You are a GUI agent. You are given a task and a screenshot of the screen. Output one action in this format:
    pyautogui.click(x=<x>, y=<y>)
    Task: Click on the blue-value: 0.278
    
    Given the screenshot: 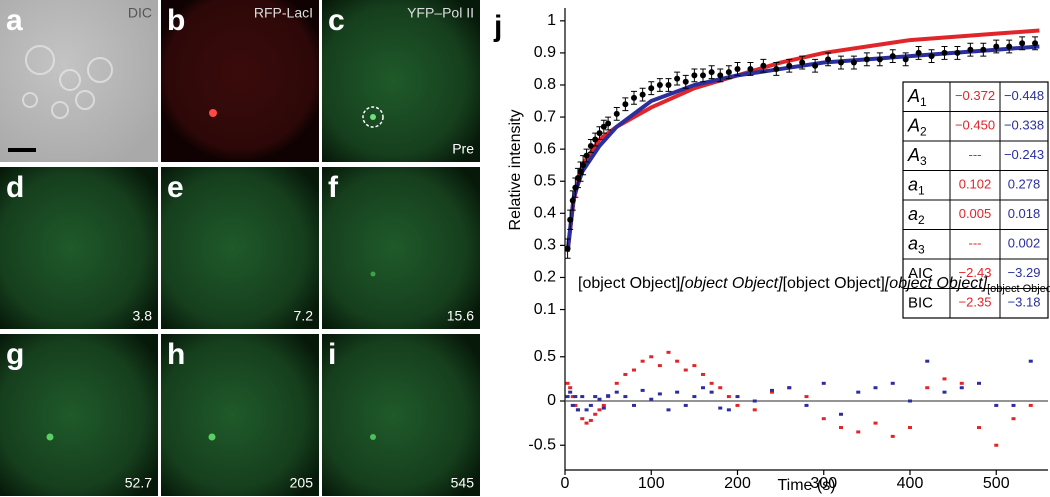 What is the action you would take?
    pyautogui.click(x=1024, y=184)
    